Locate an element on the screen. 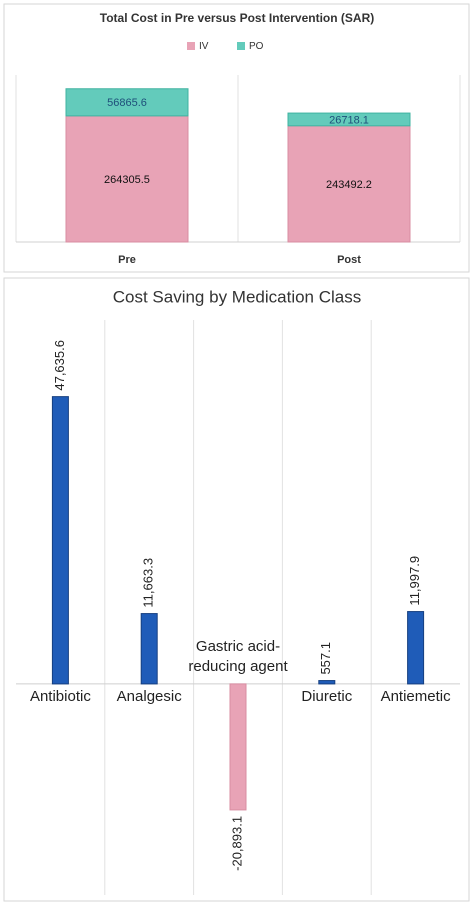 This screenshot has height=905, width=474. x-tick-label: Analgesic is located at coordinates (149, 696).